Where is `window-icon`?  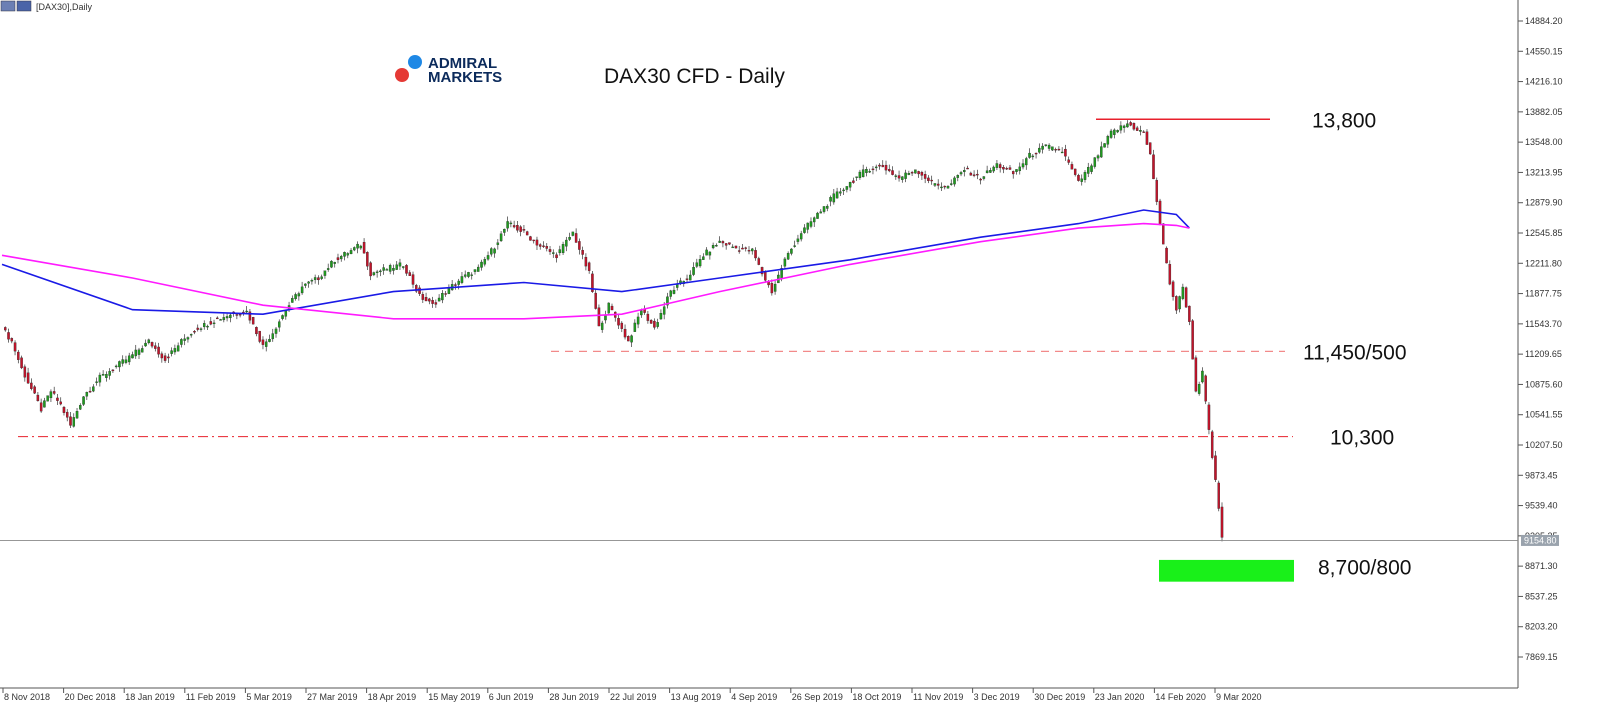
window-icon is located at coordinates (8, 6).